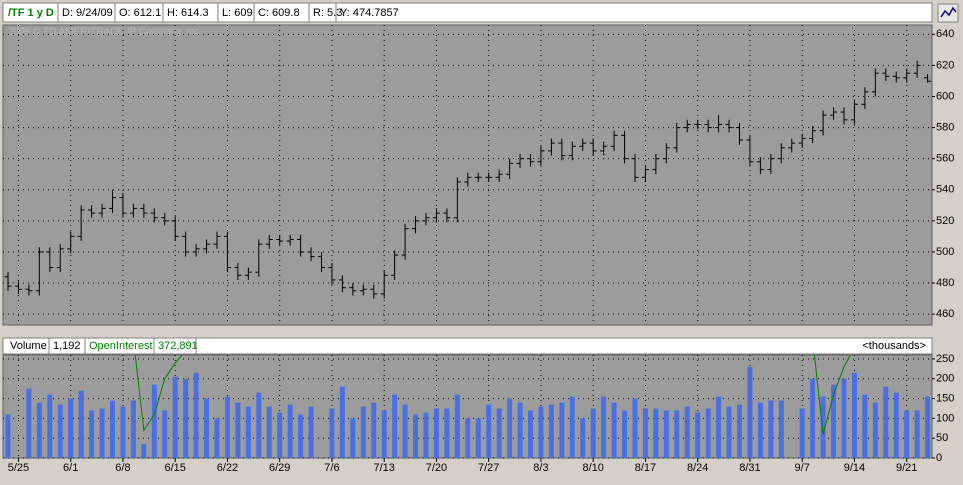 This screenshot has height=485, width=963. What do you see at coordinates (140, 13) in the screenshot?
I see `header-field: O: 612.1` at bounding box center [140, 13].